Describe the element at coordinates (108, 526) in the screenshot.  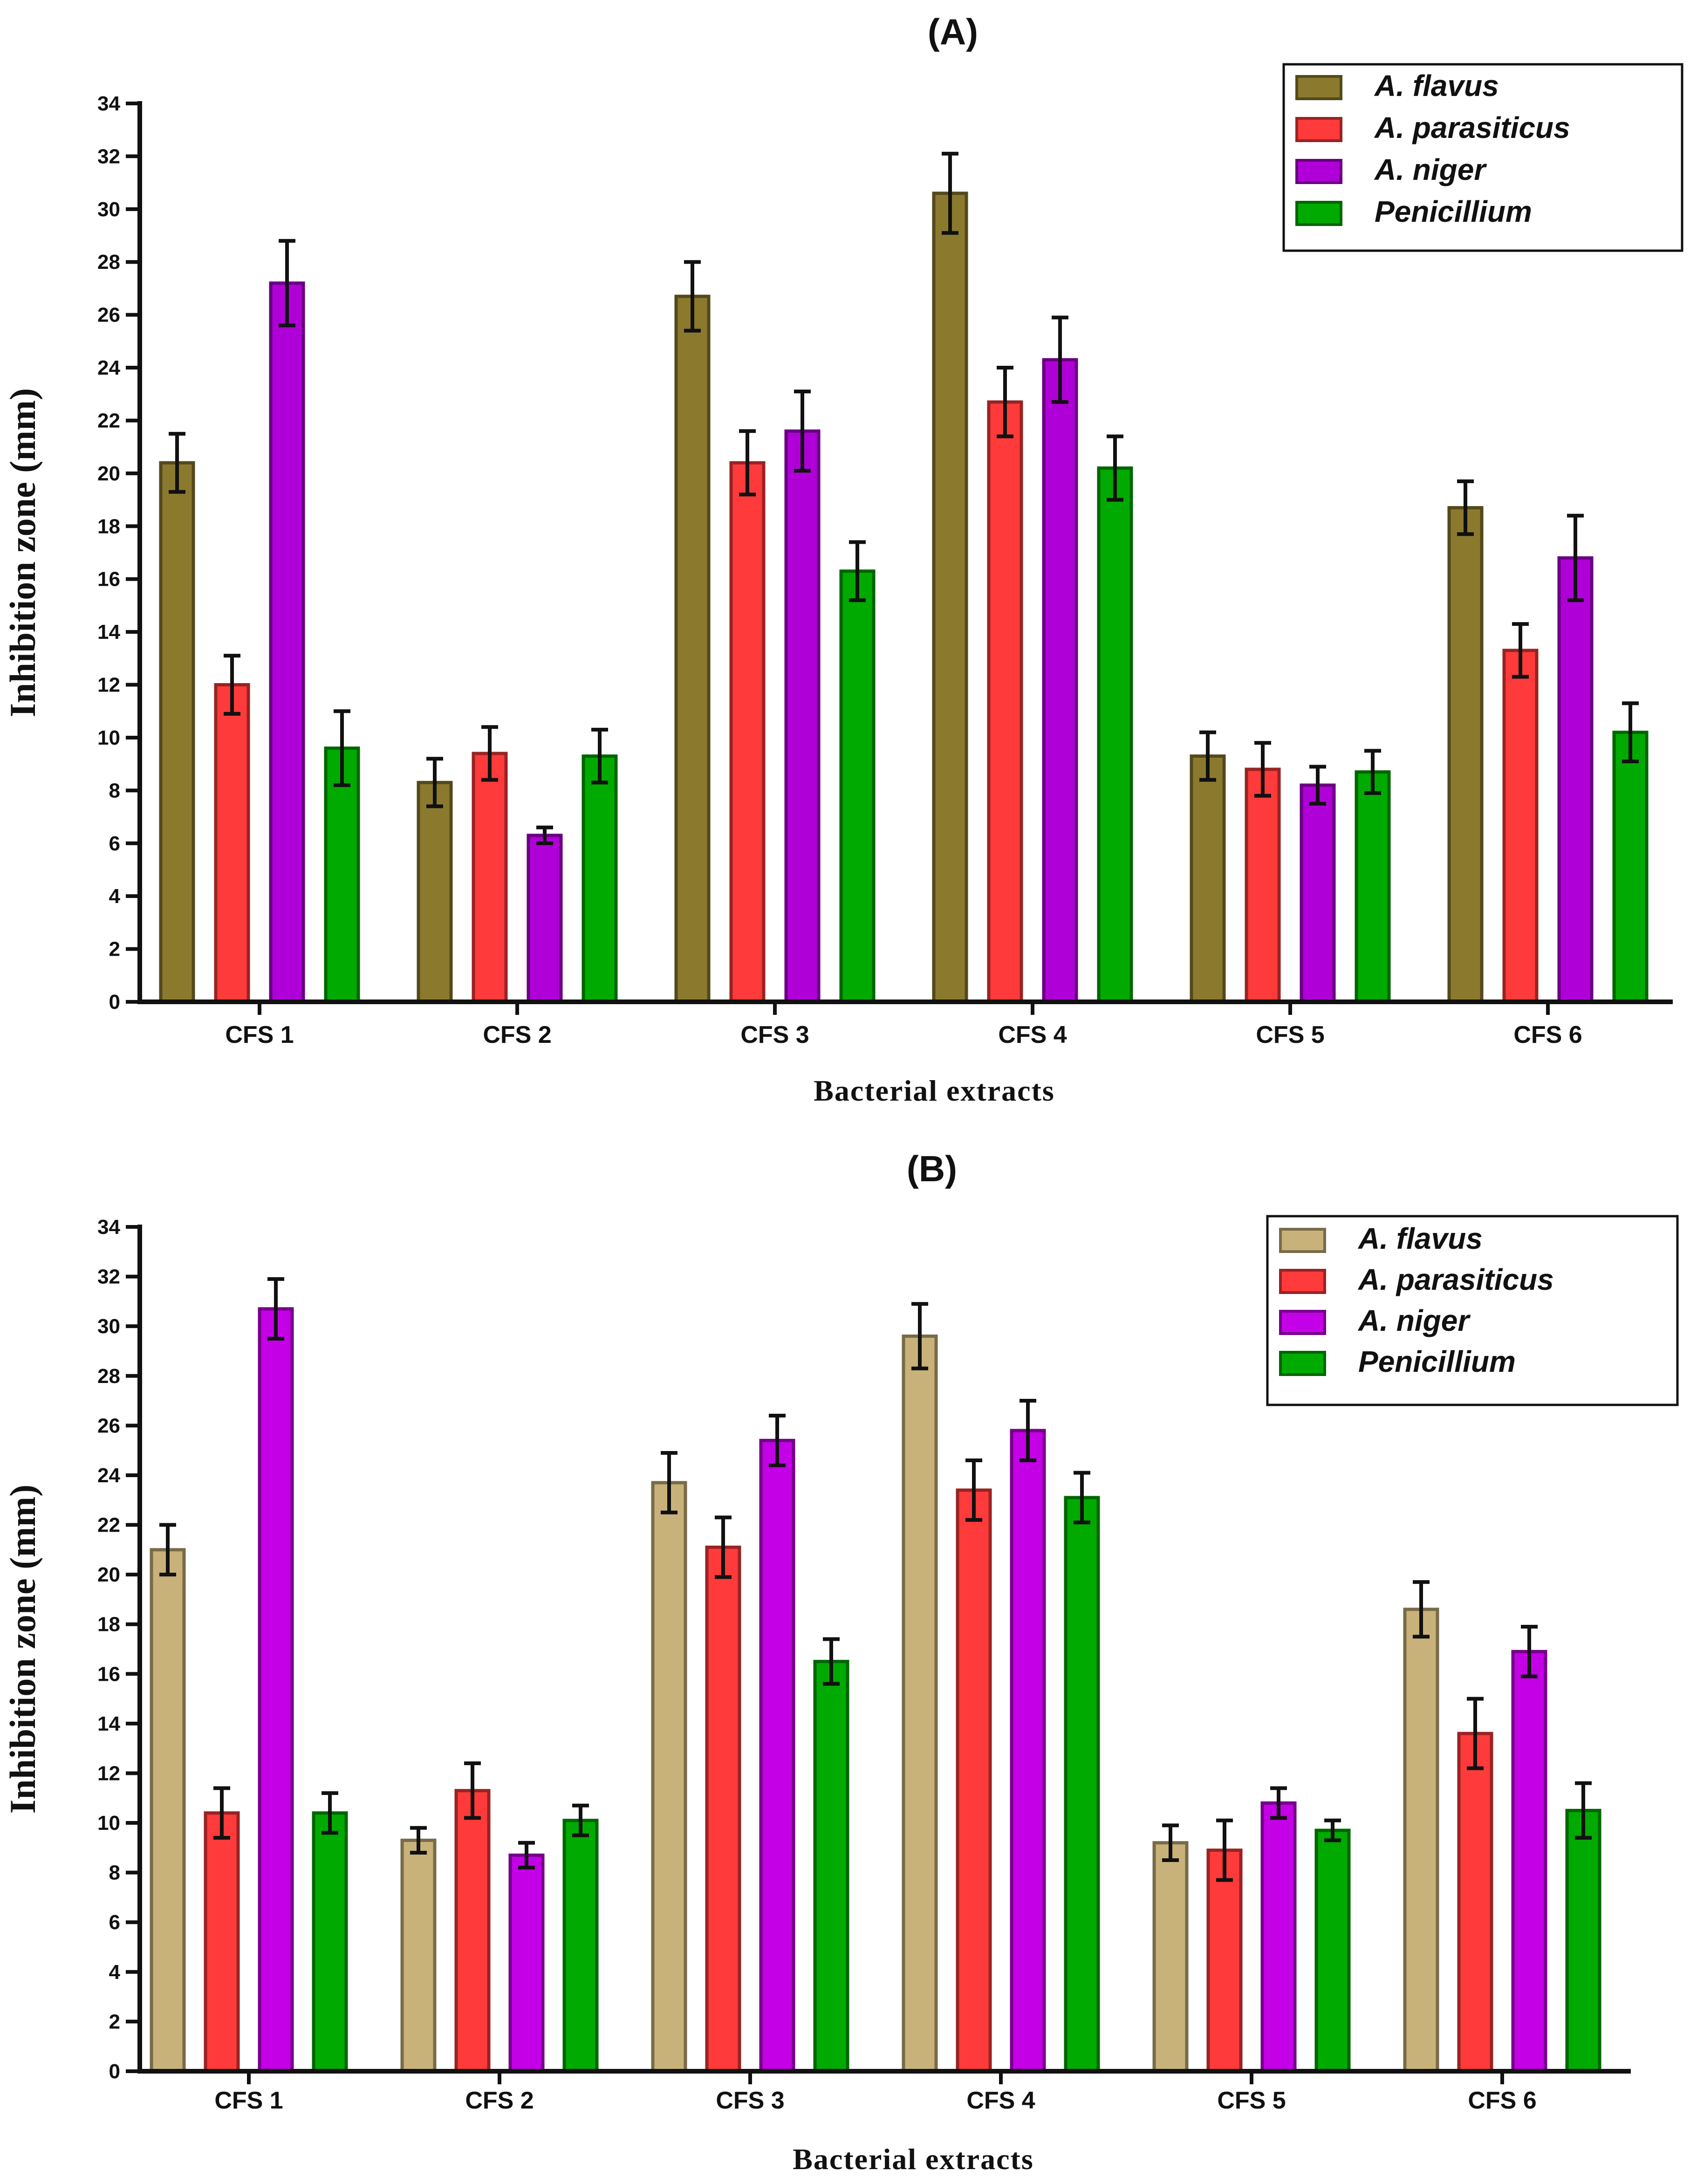
I see `y-tick-label: 18` at that location.